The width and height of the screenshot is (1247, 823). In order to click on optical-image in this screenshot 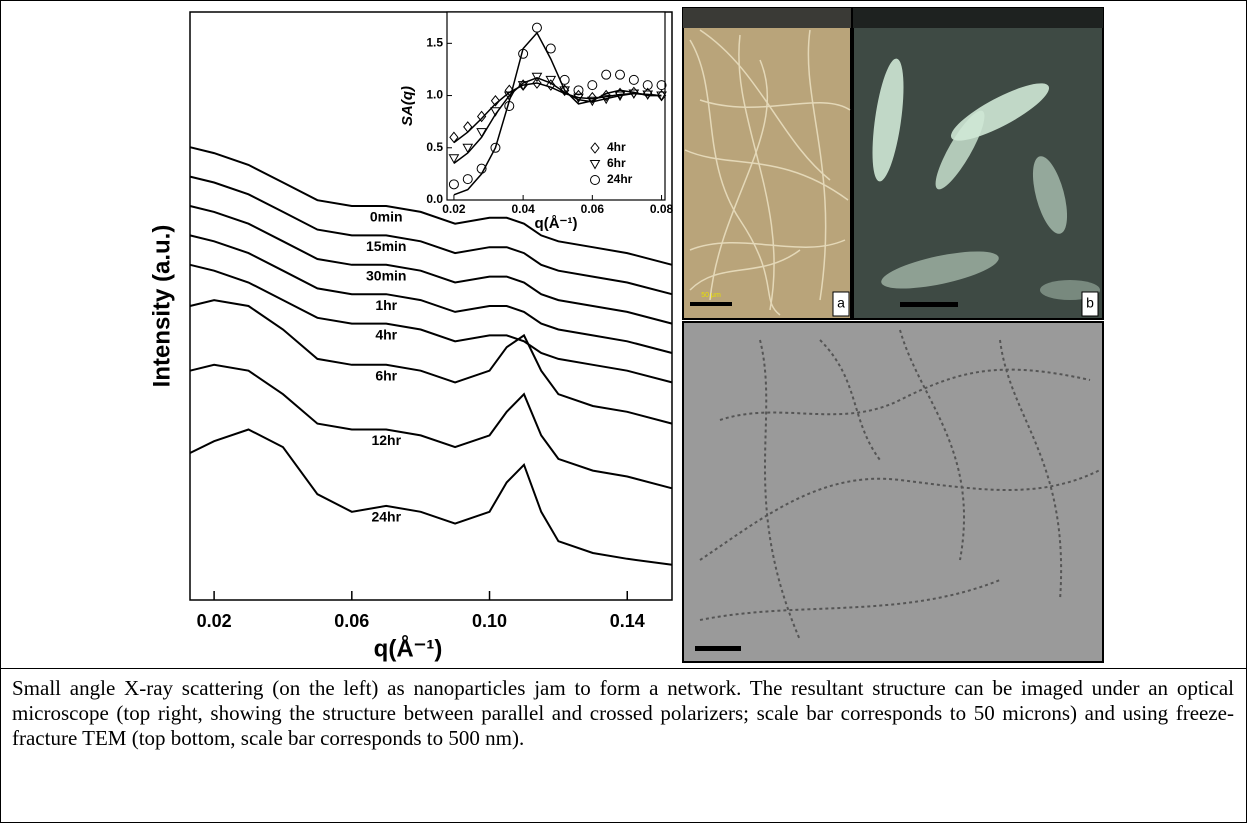, I will do `click(767, 163)`.